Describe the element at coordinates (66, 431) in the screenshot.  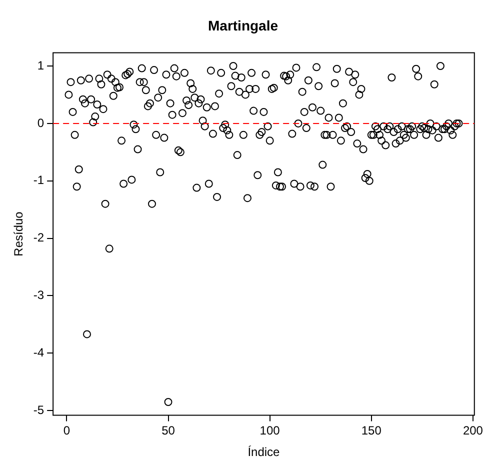
I see `x-tick-label: 0` at that location.